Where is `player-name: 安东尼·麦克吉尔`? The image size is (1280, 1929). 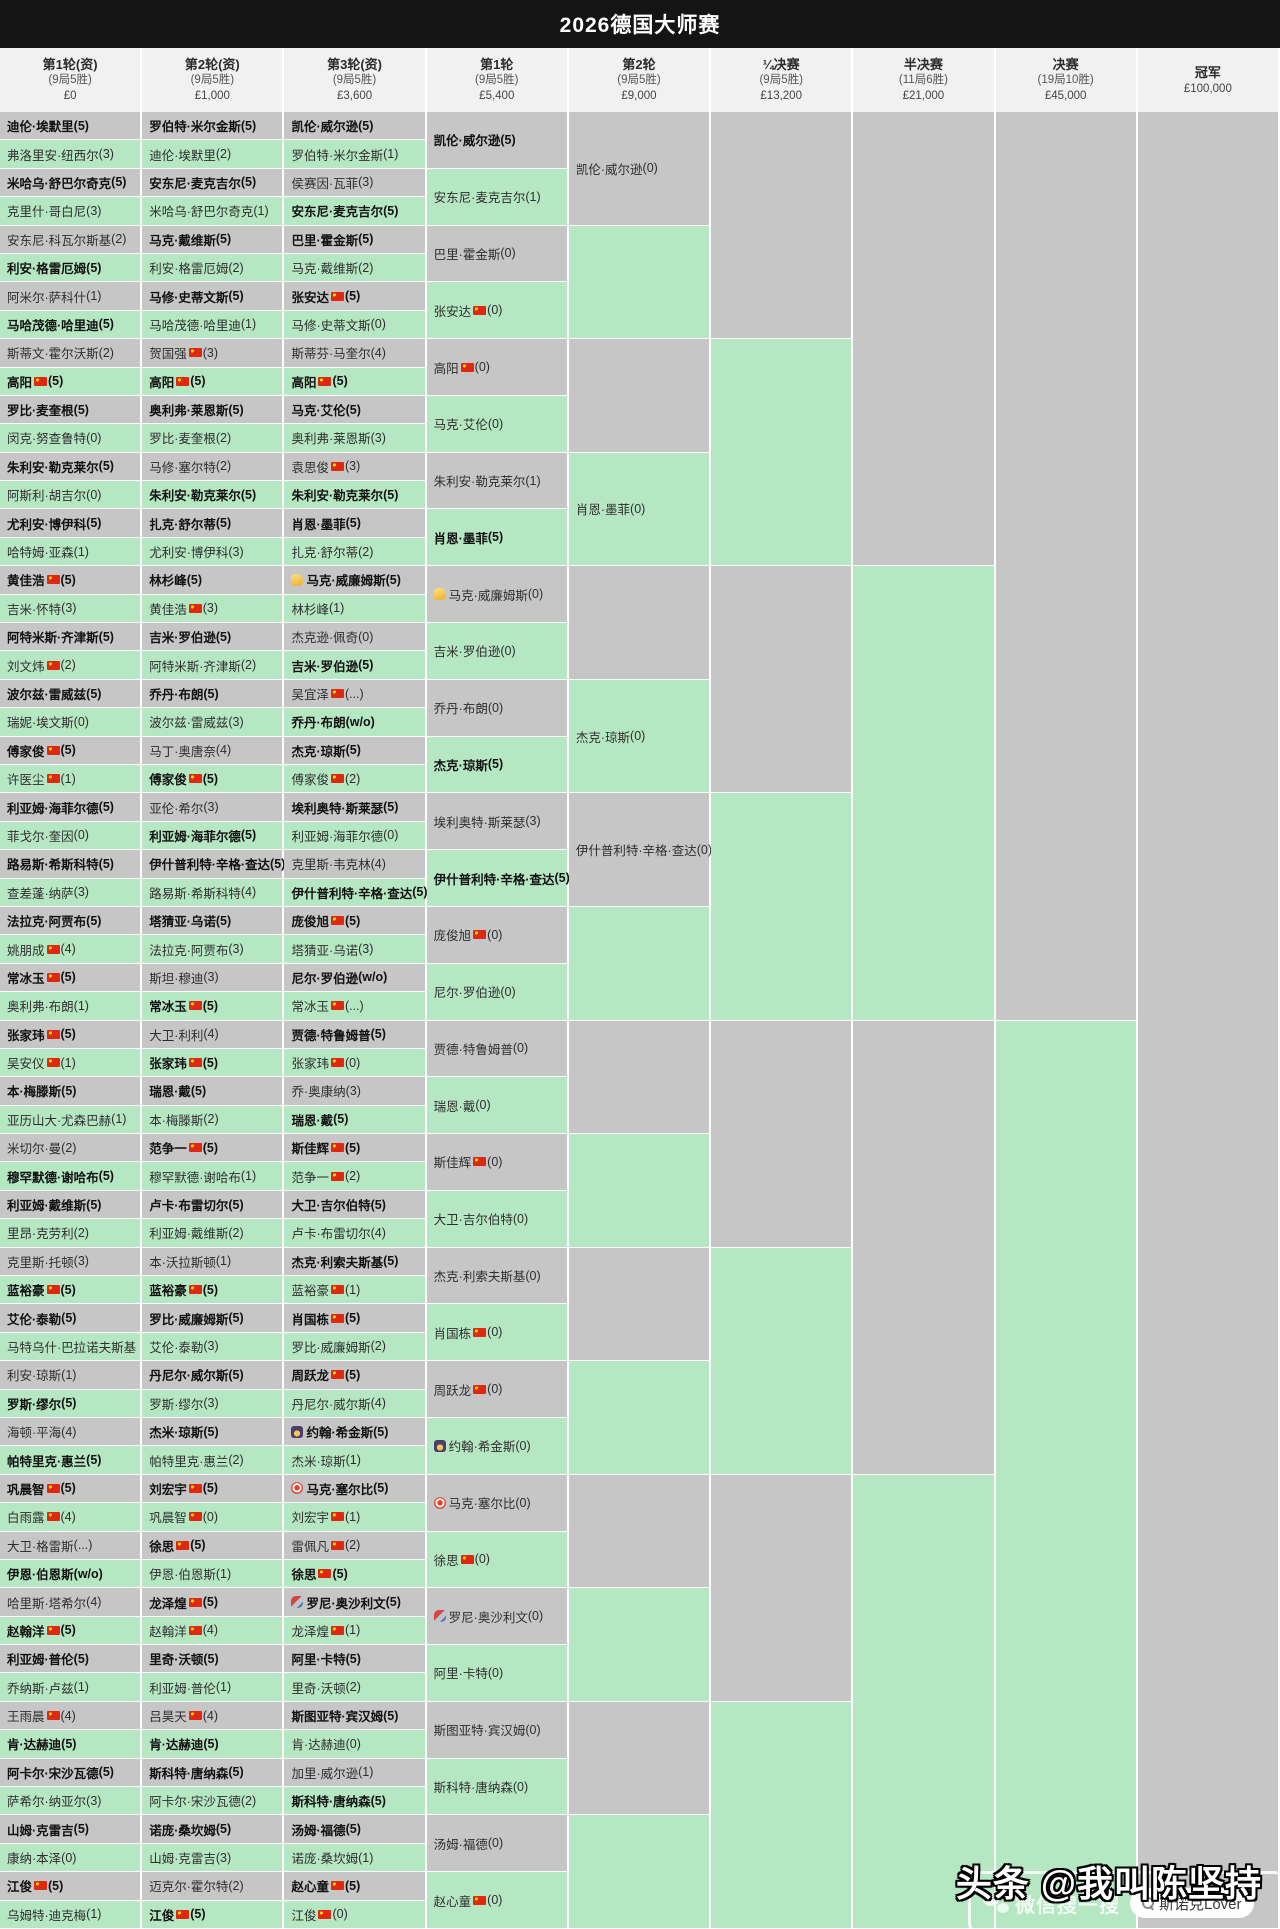 player-name: 安东尼·麦克吉尔 is located at coordinates (195, 183).